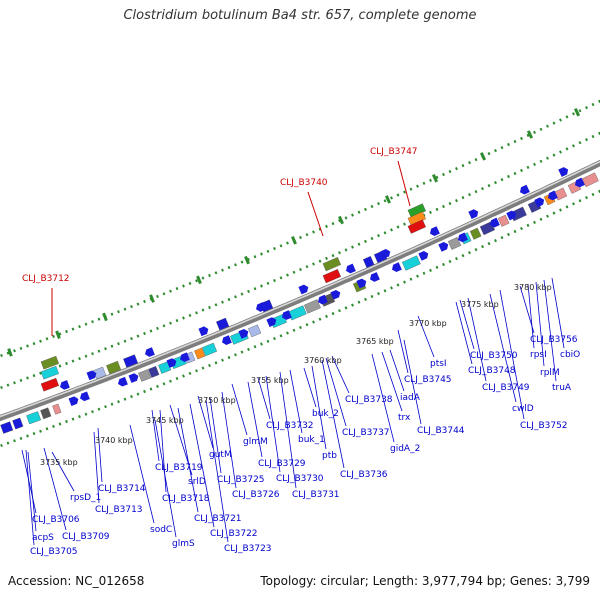 The width and height of the screenshot is (600, 600). What do you see at coordinates (234, 534) in the screenshot?
I see `gene-label: CLJ_B3722` at bounding box center [234, 534].